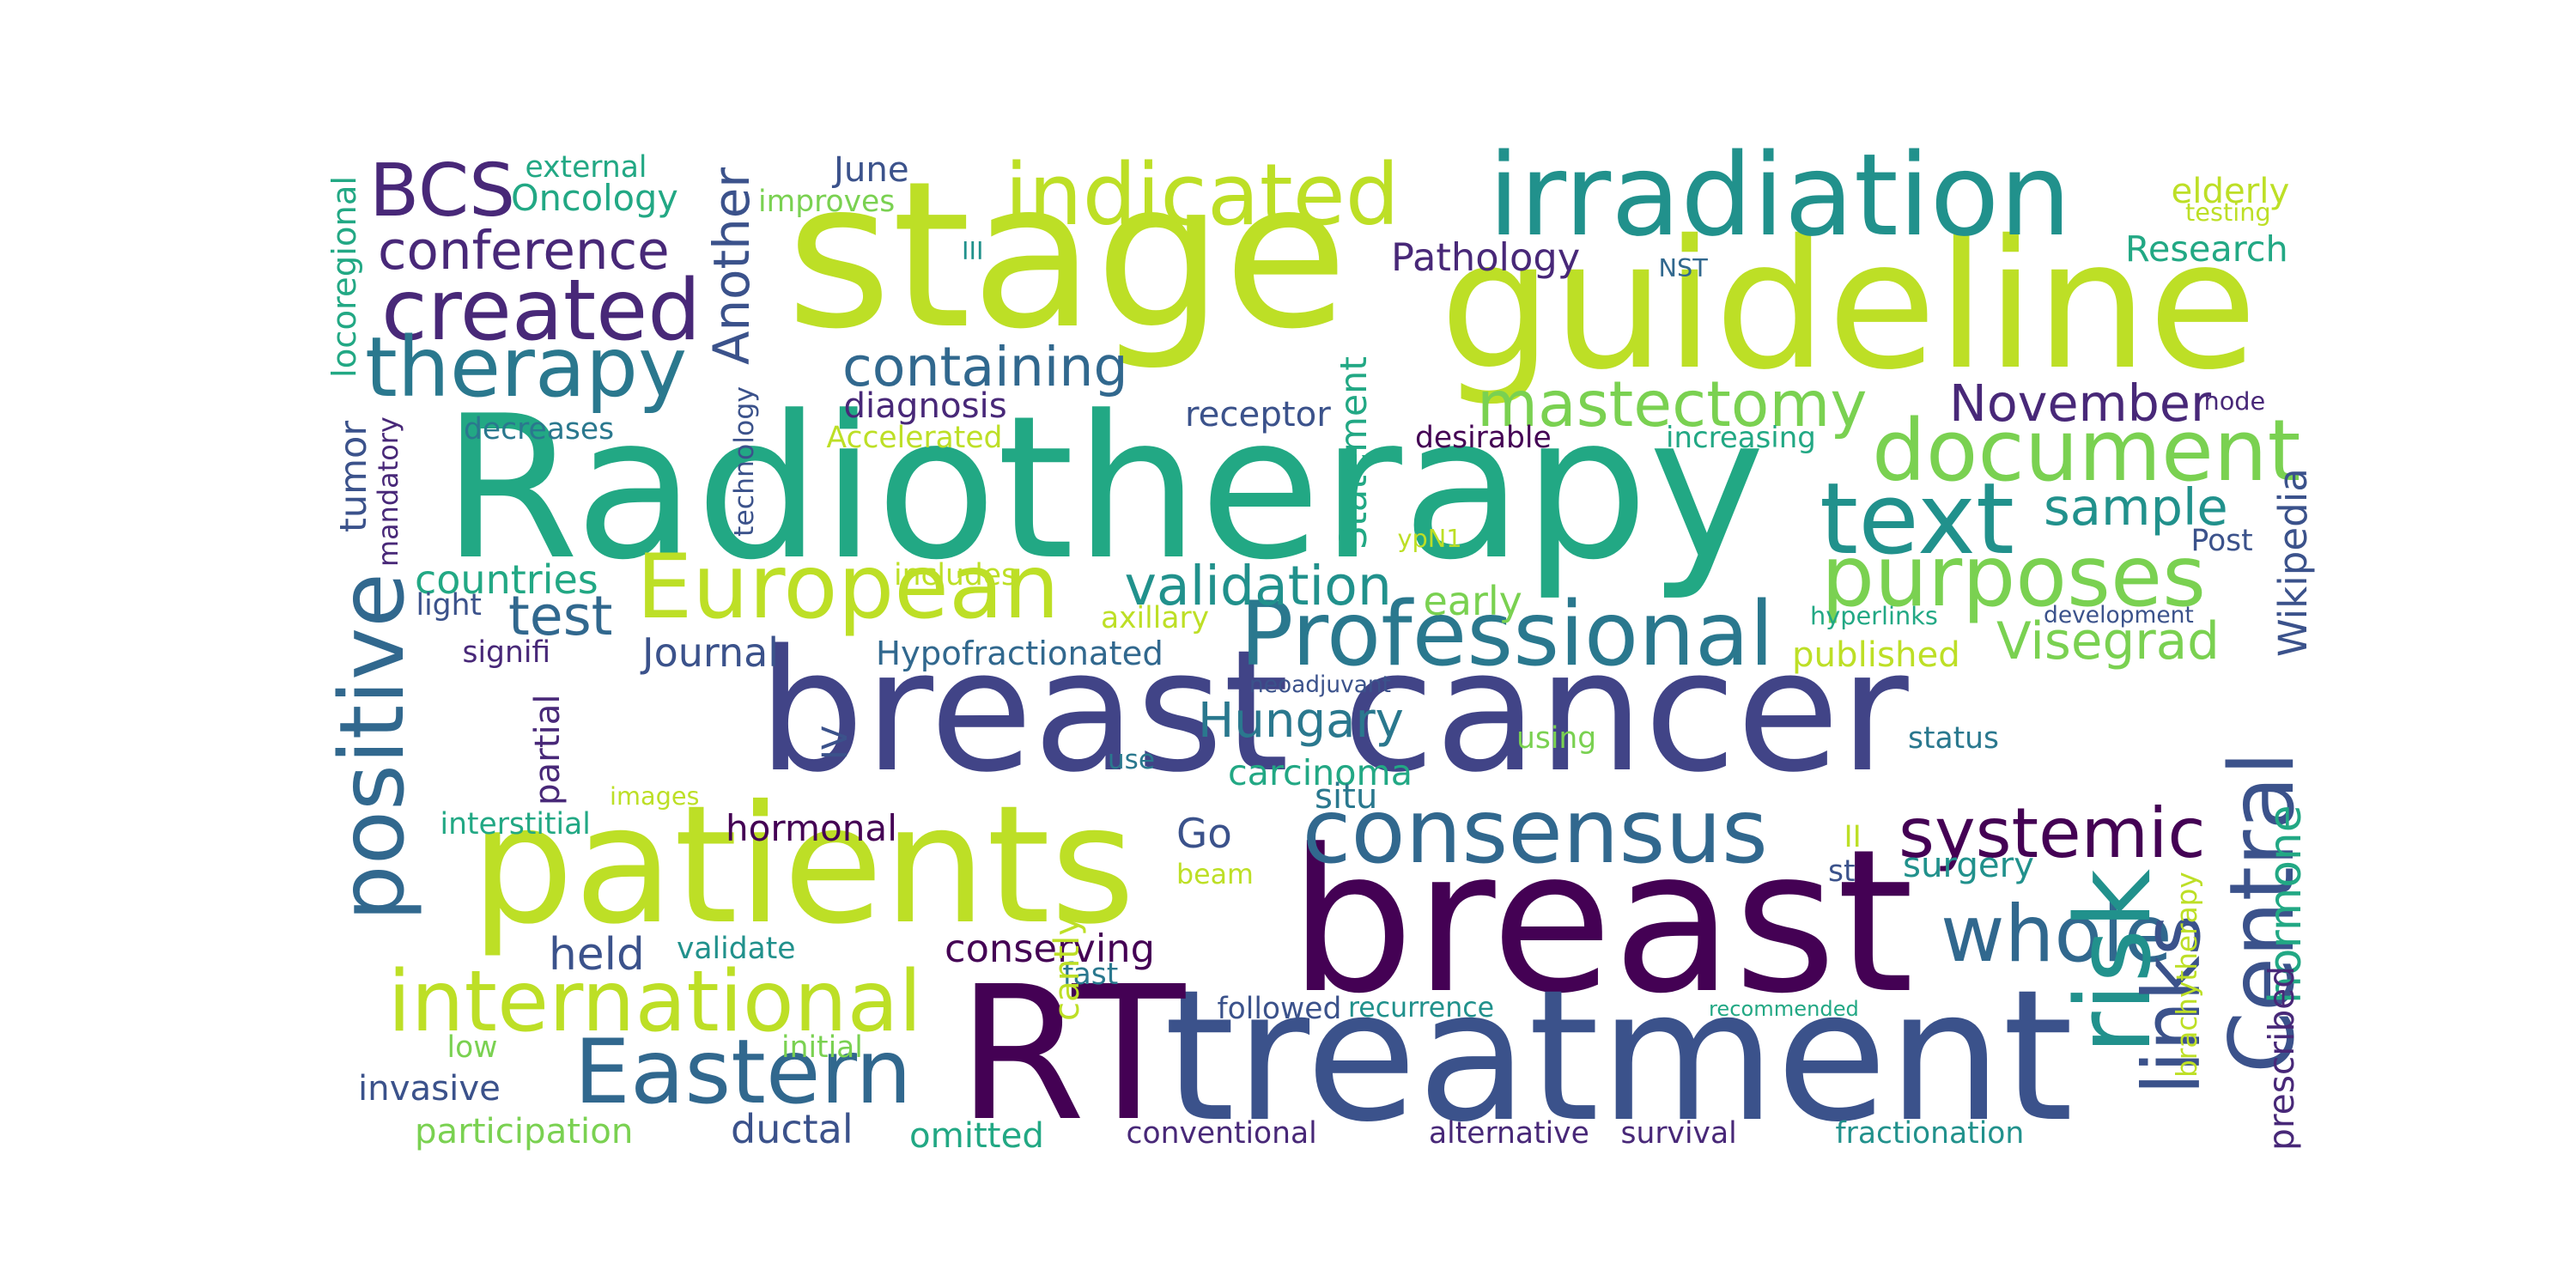 This screenshot has width=2576, height=1288. What do you see at coordinates (1876, 655) in the screenshot?
I see `cloud-word: published` at bounding box center [1876, 655].